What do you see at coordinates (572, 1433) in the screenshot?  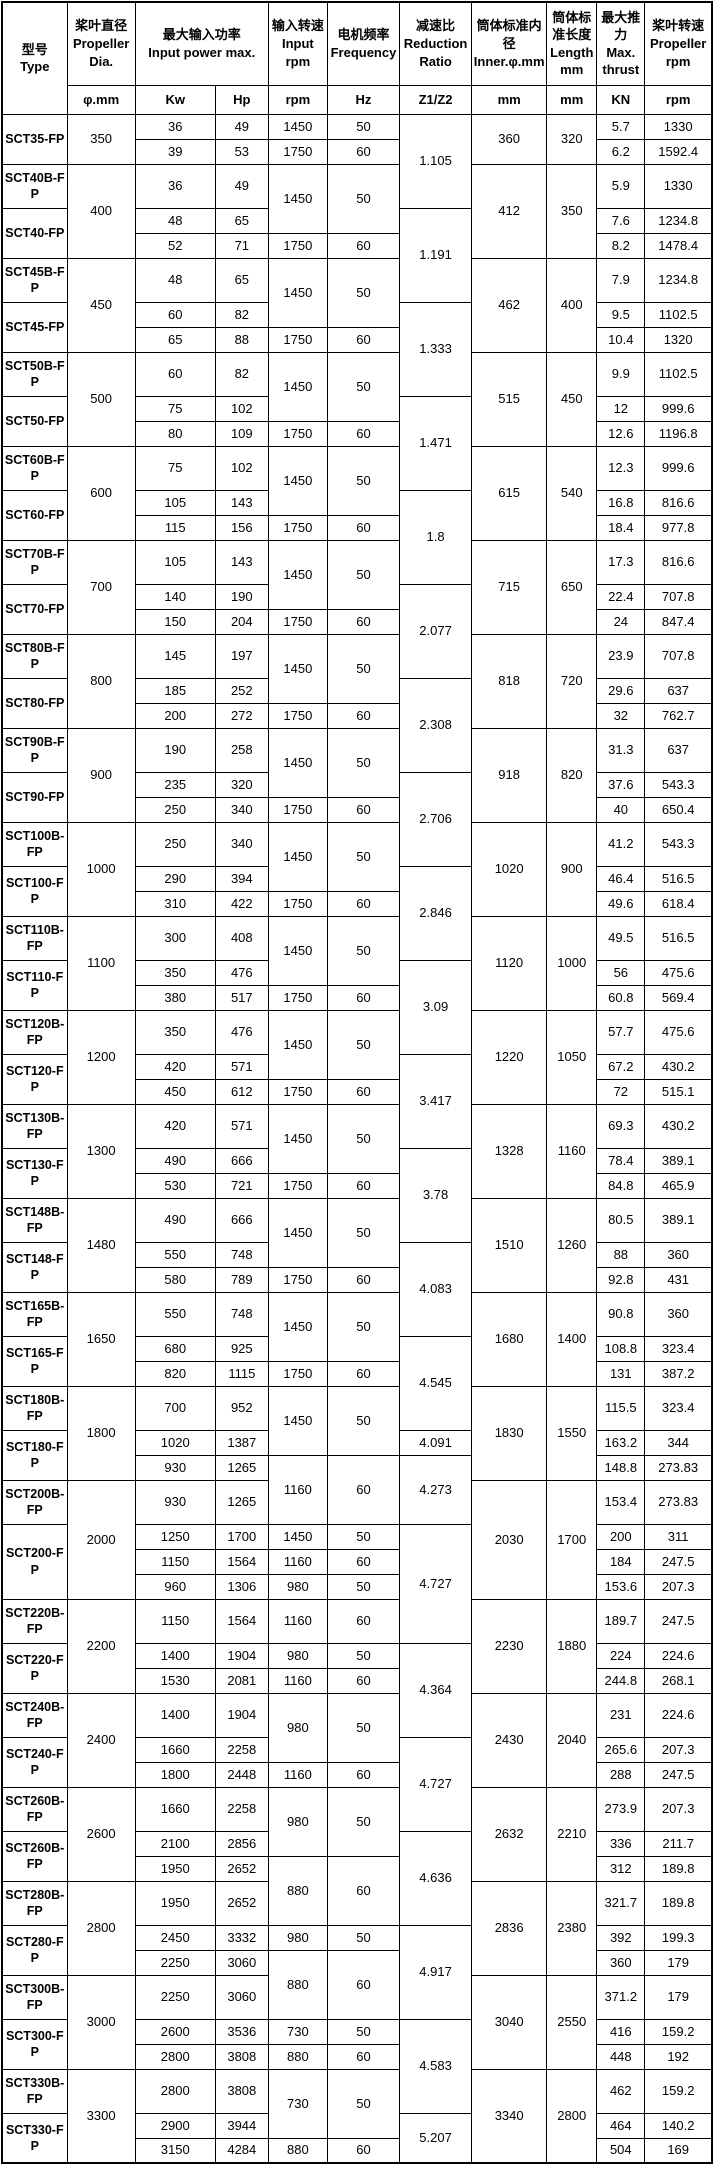 I see `cell-len: 1550` at bounding box center [572, 1433].